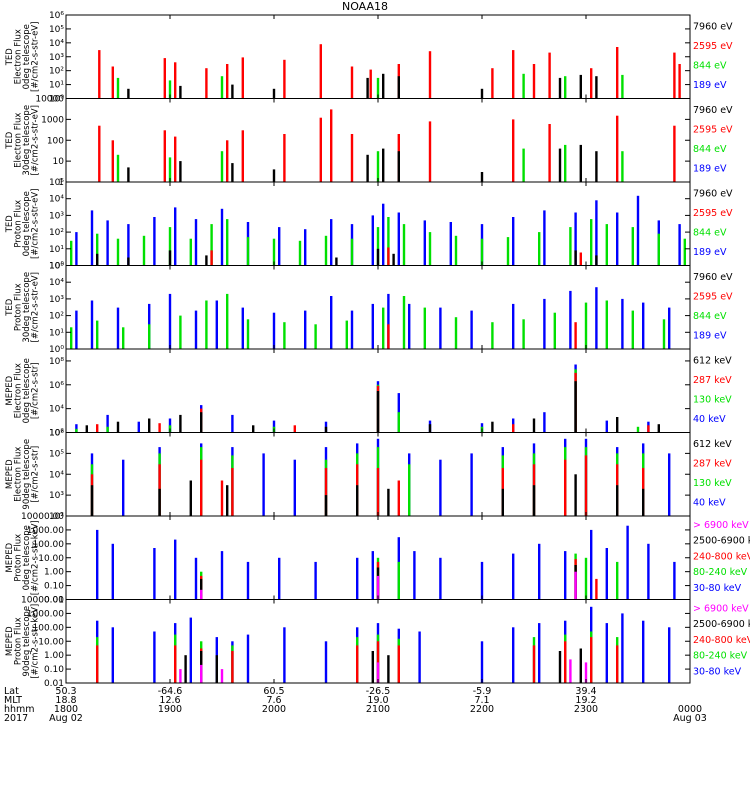 The width and height of the screenshot is (750, 800). Describe the element at coordinates (56, 300) in the screenshot. I see `y-tick-label: 10³` at that location.